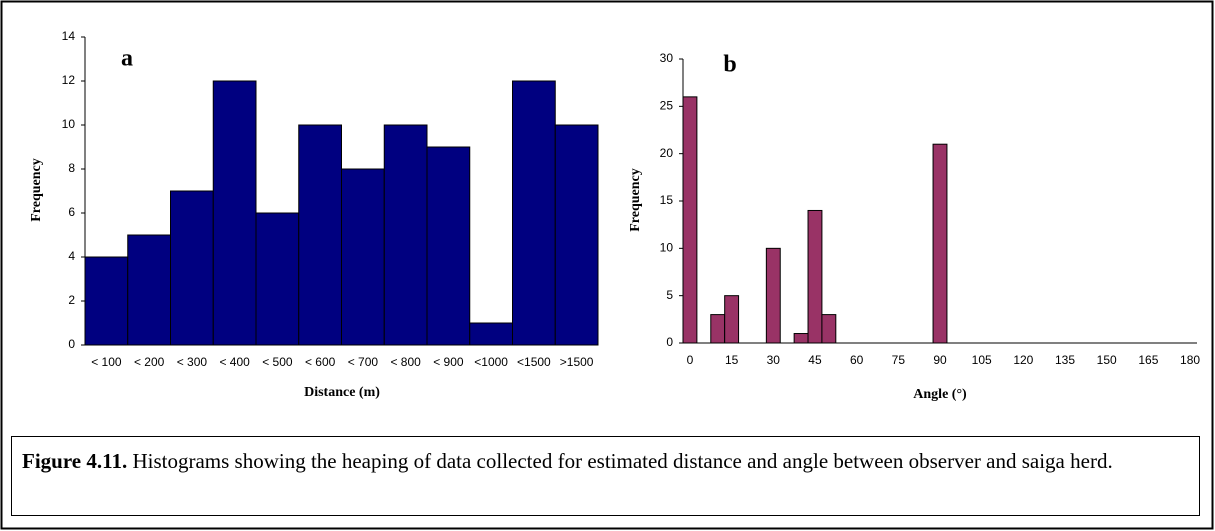  Describe the element at coordinates (71, 168) in the screenshot. I see `y-tick-label: 8` at that location.